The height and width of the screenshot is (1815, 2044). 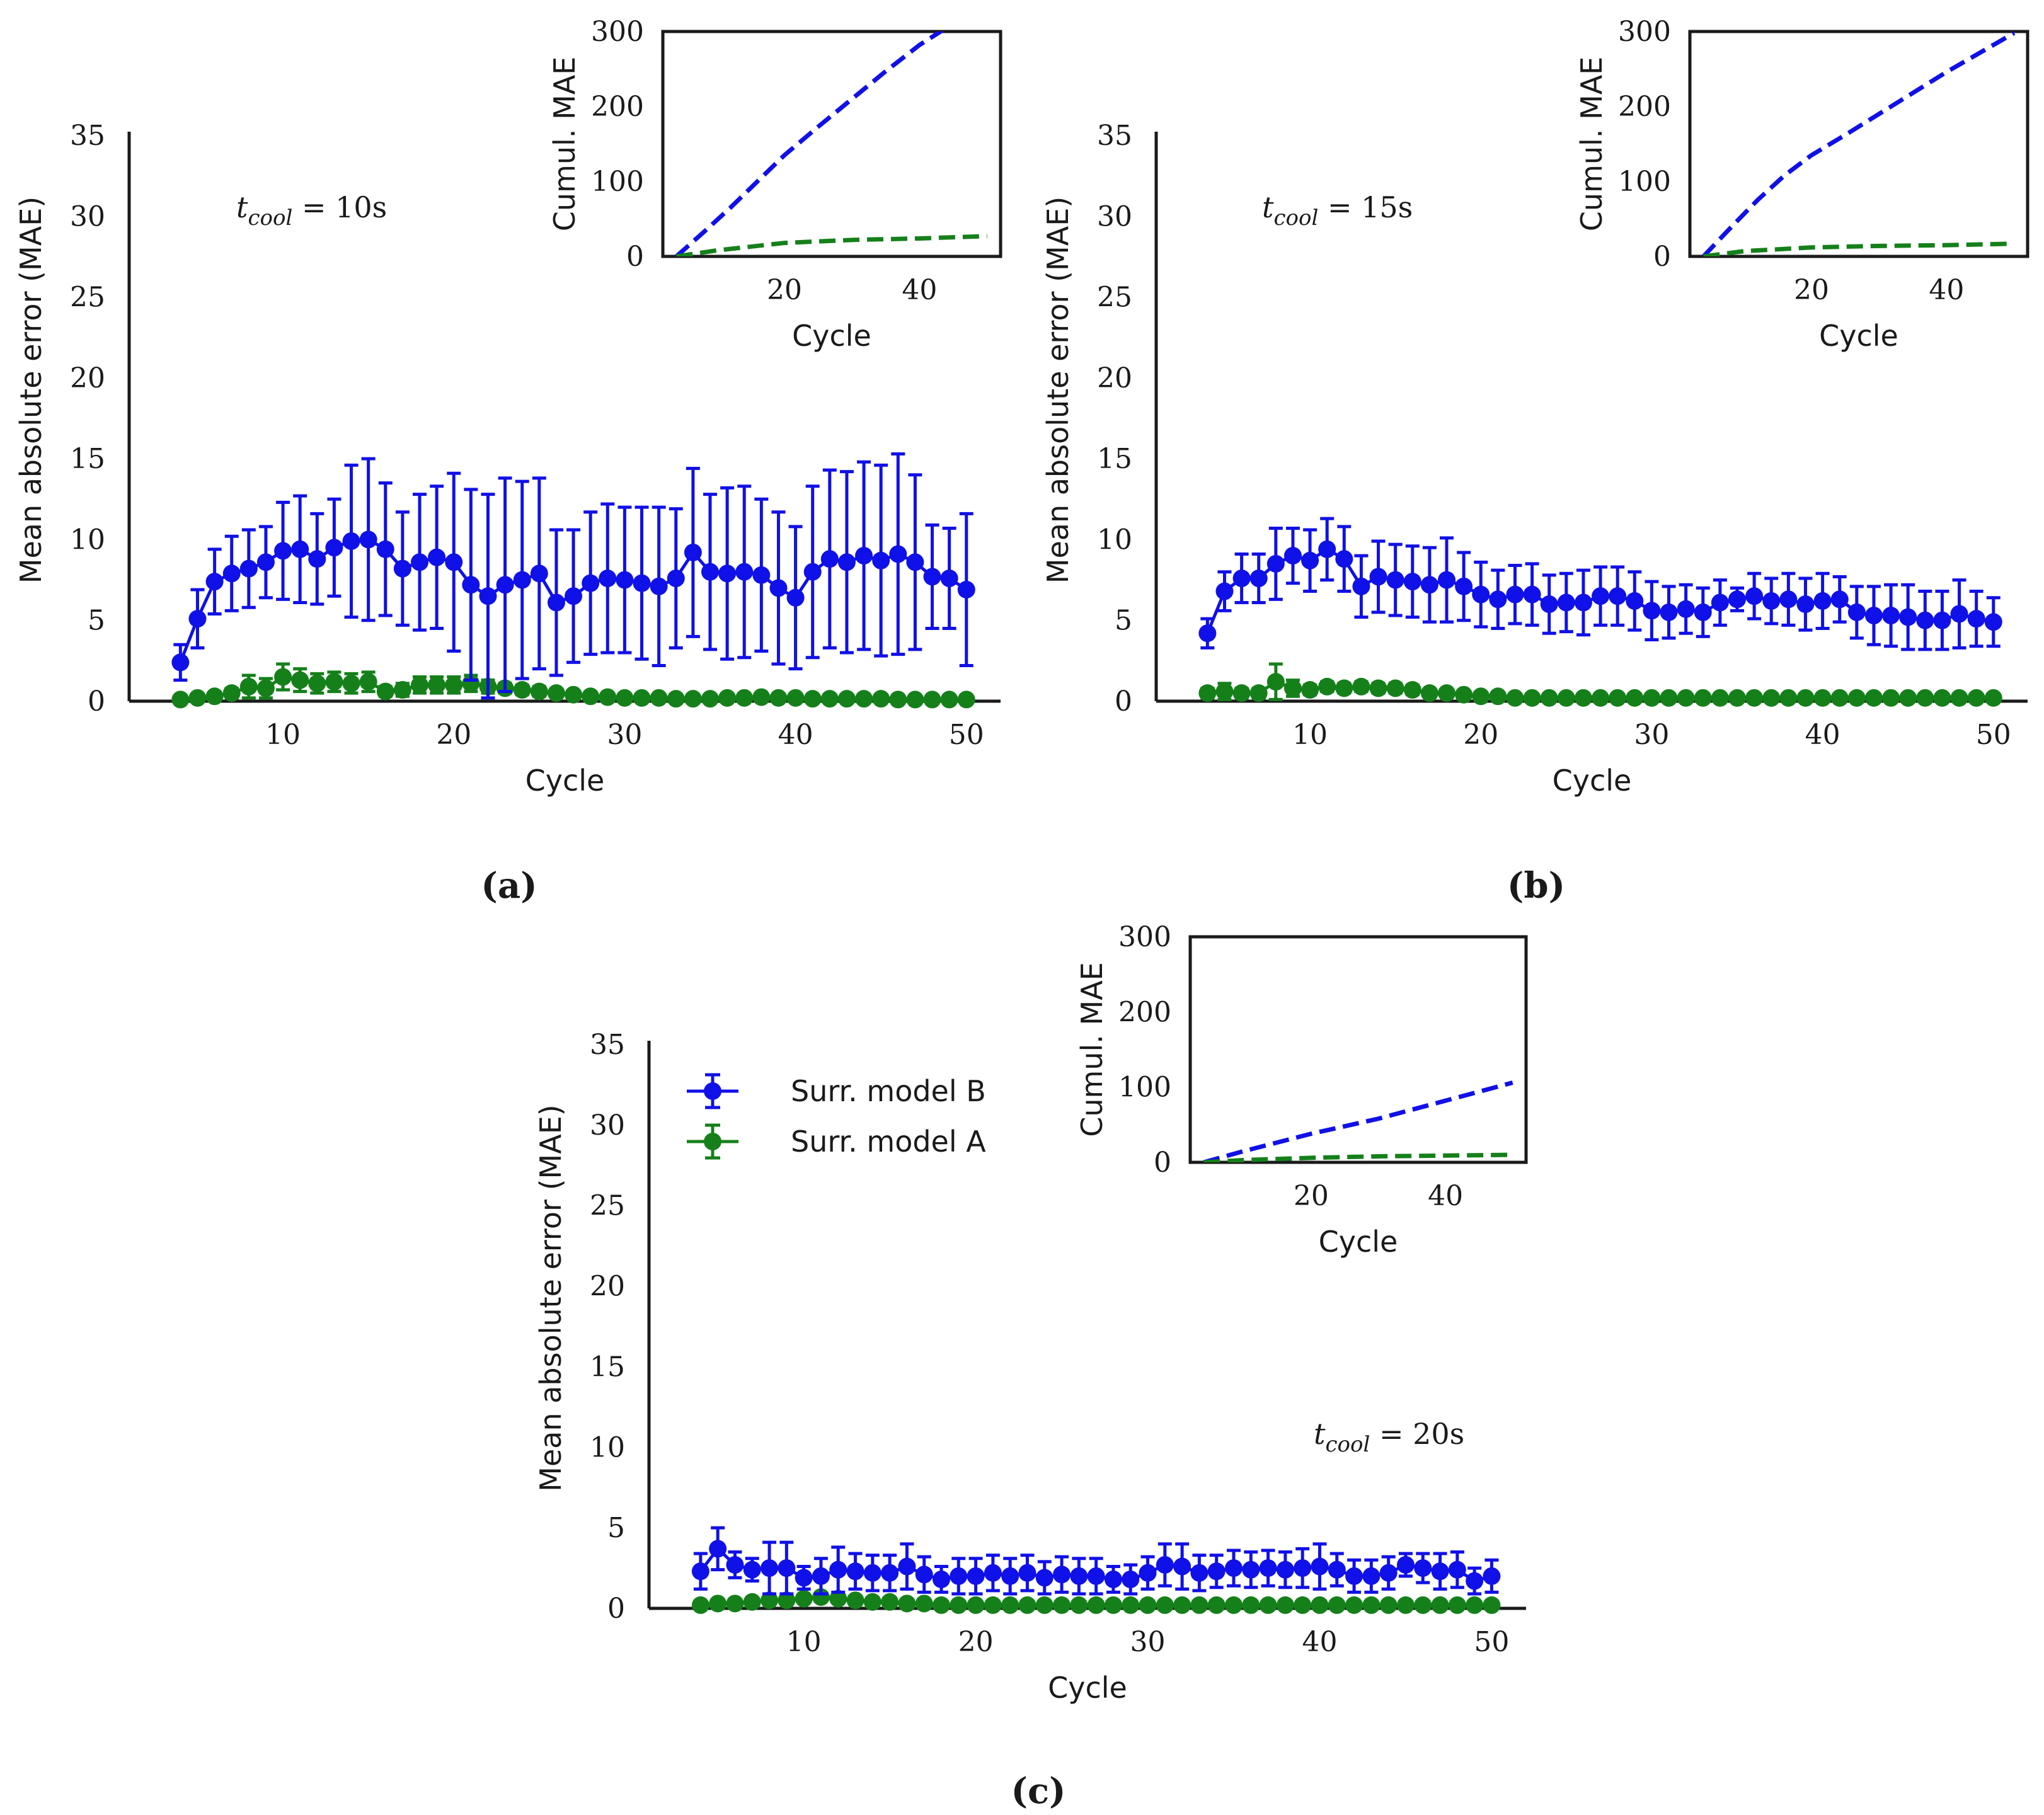 I want to click on inset-frame, so click(x=1859, y=144).